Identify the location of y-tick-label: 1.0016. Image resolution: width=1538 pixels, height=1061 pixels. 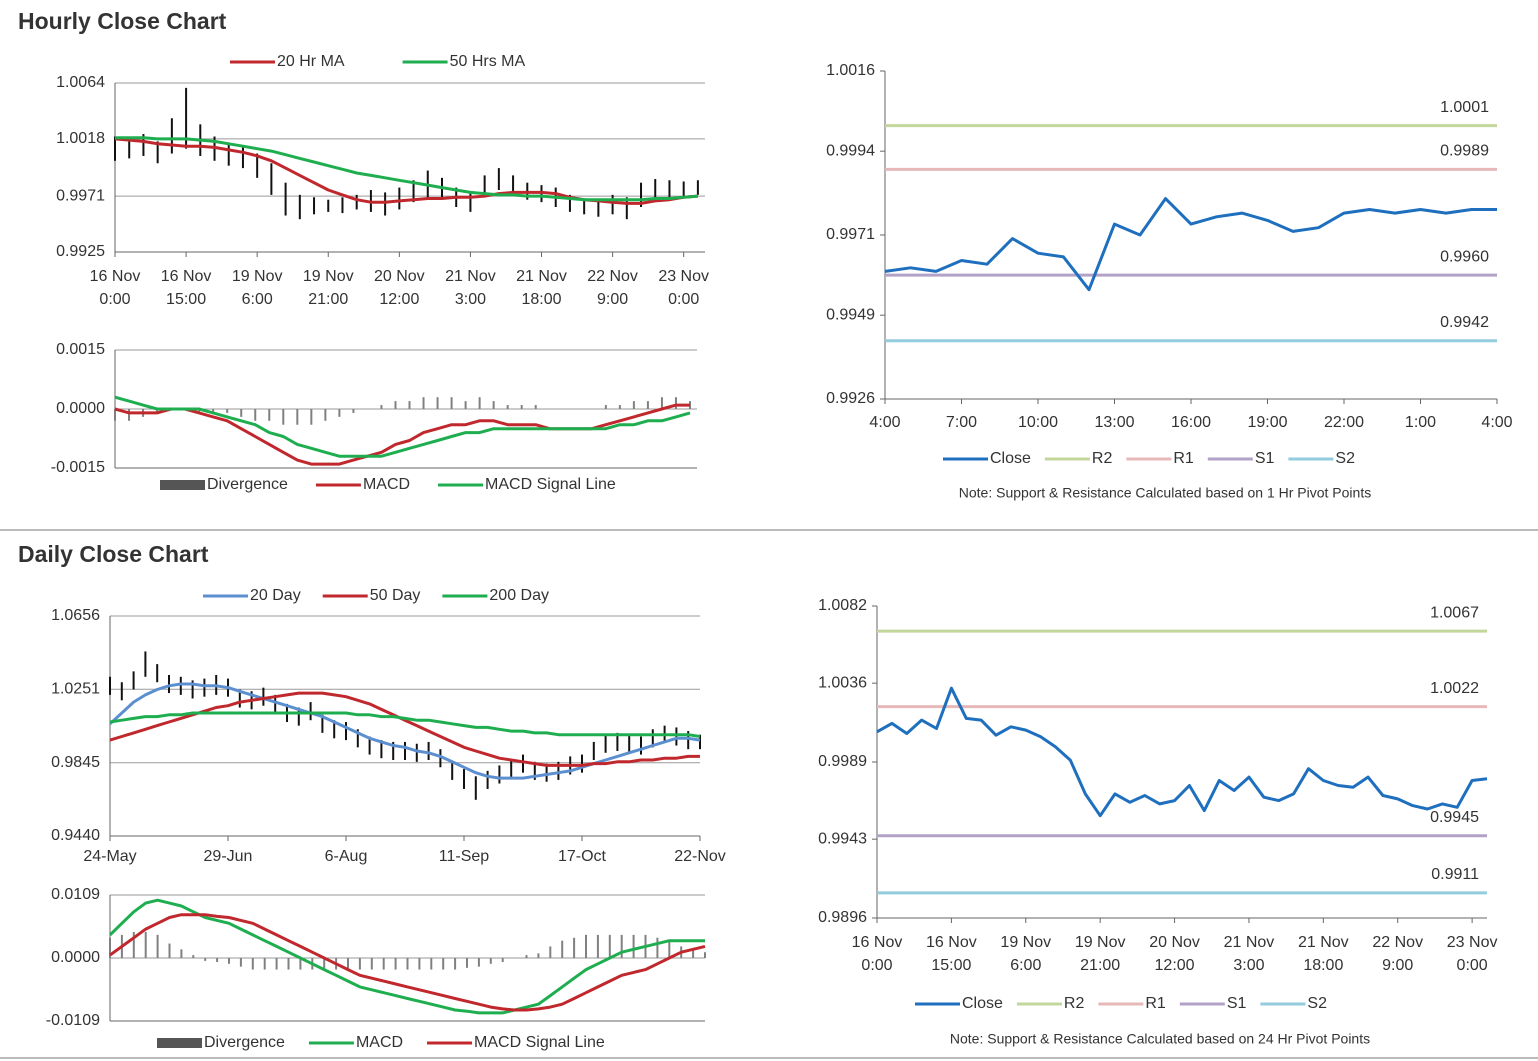
(850, 70).